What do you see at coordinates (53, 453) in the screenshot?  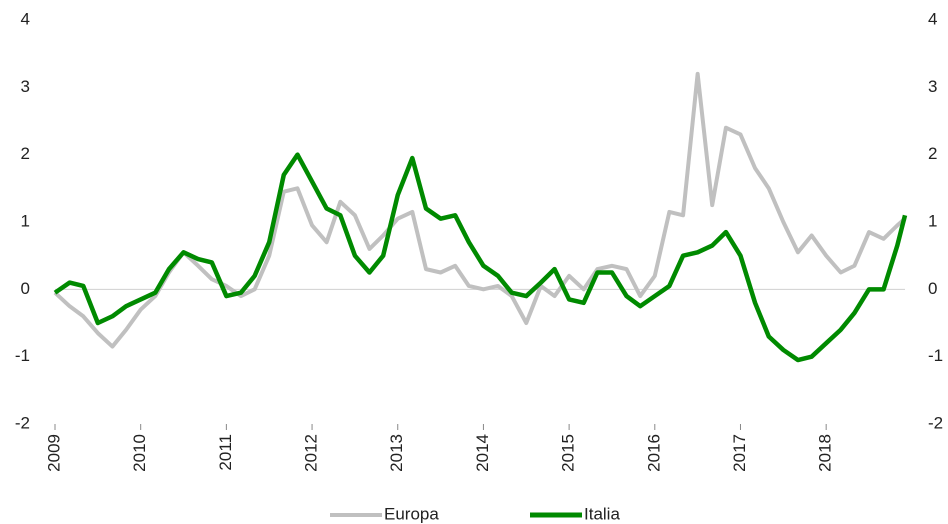 I see `x-tick-label: 2009` at bounding box center [53, 453].